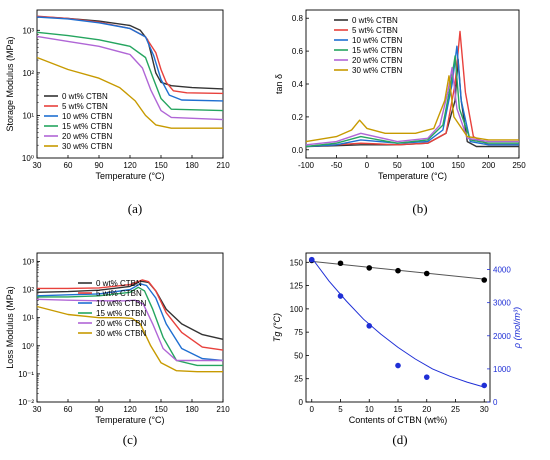 This screenshot has width=550, height=460. Describe the element at coordinates (306, 165) in the screenshot. I see `x-tick-label: -100` at that location.